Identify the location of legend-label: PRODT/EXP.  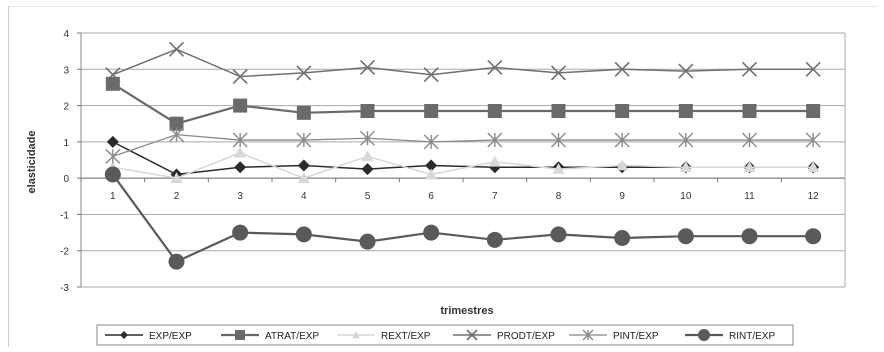
(526, 336).